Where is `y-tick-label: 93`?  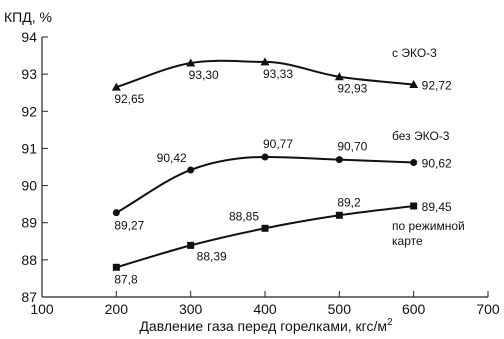 y-tick-label: 93 is located at coordinates (29, 74).